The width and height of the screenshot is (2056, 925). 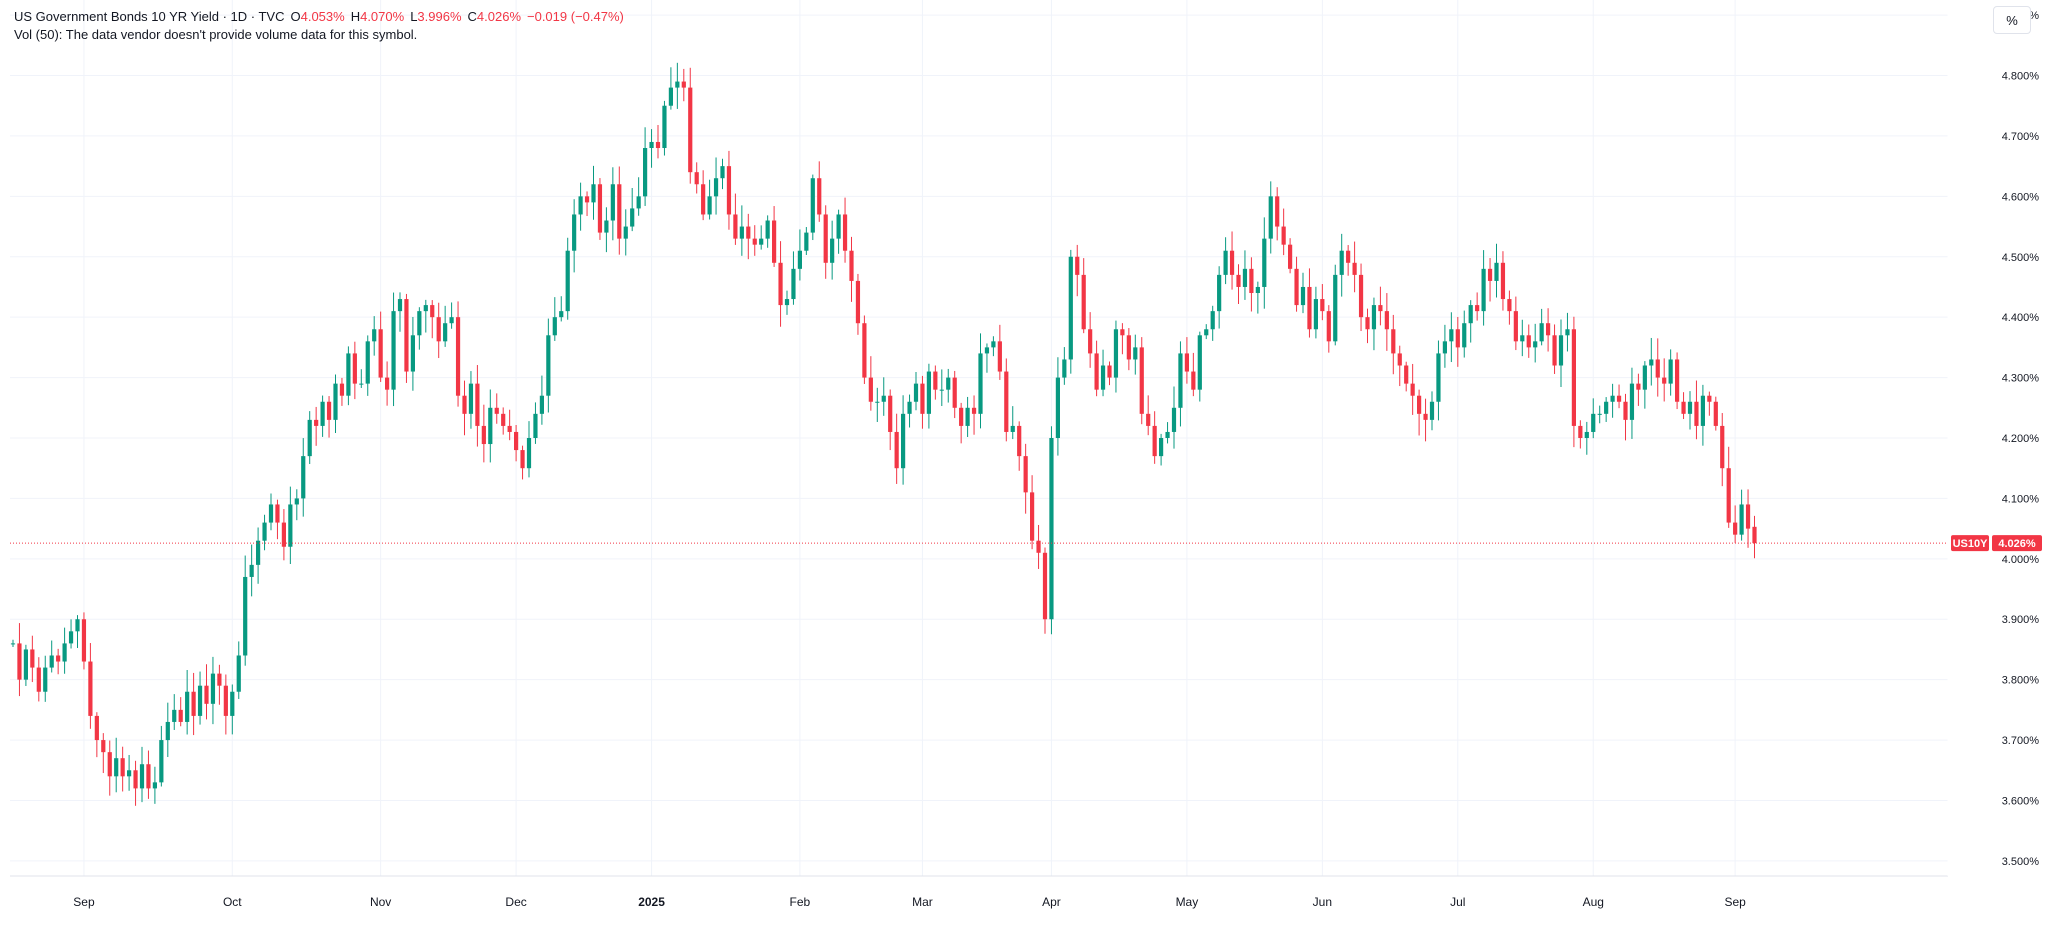 I want to click on y-tick-label: 3.600%, so click(x=2021, y=801).